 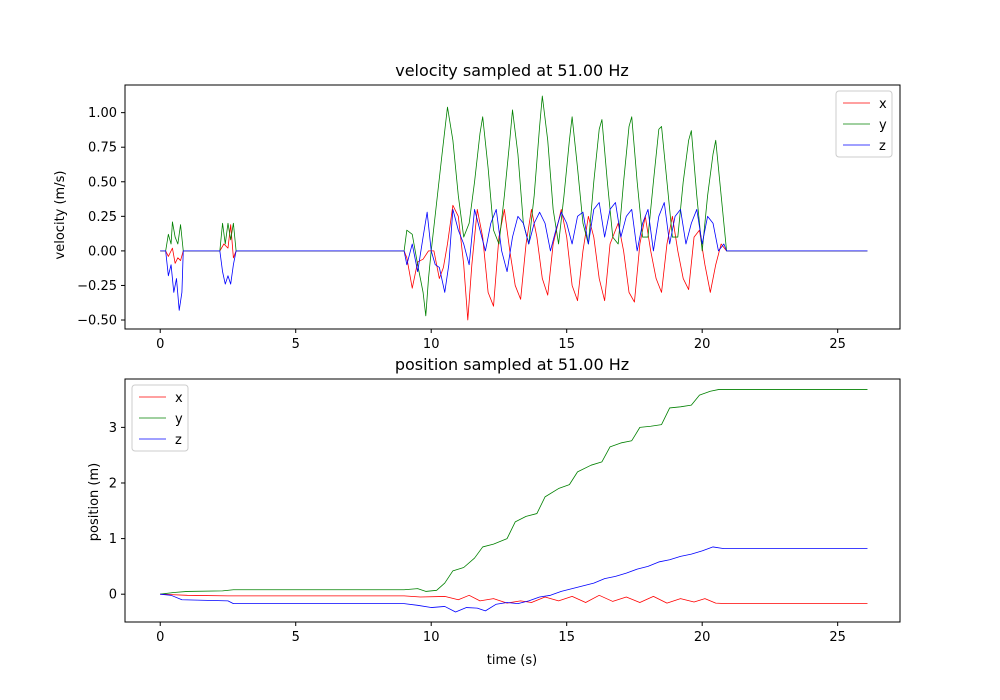 I want to click on position-y-tick-label: 0, so click(x=113, y=595).